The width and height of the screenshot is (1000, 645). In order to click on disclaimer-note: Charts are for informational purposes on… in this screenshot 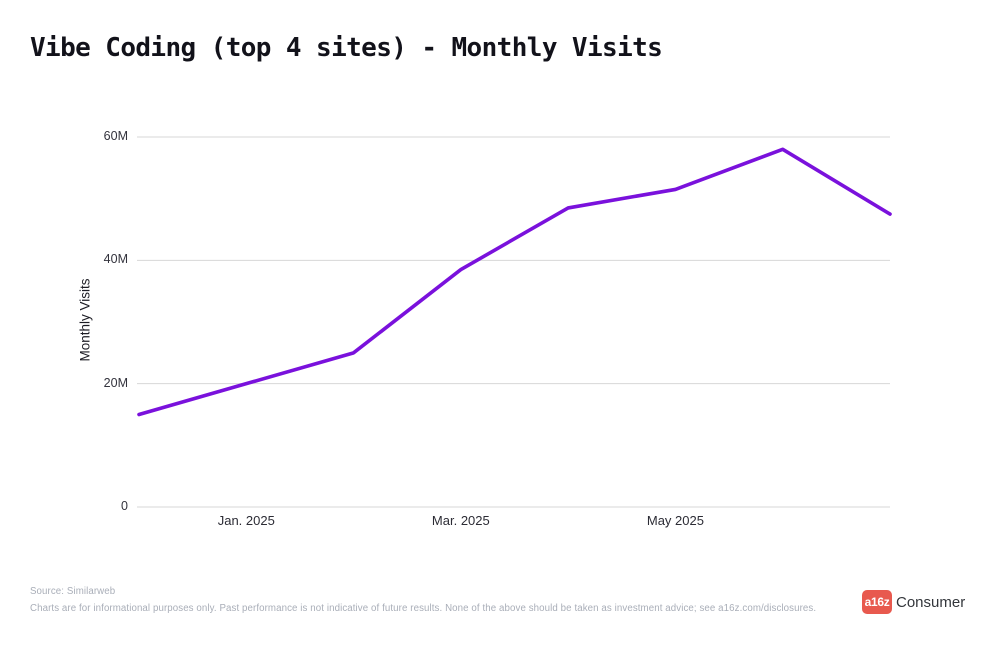, I will do `click(423, 608)`.